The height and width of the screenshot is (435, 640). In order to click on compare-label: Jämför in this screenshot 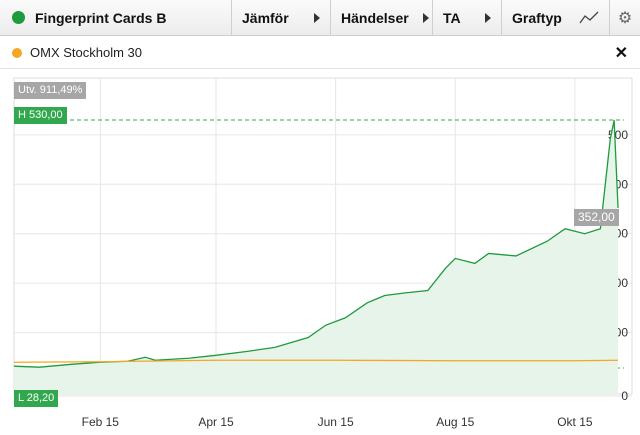, I will do `click(265, 17)`.